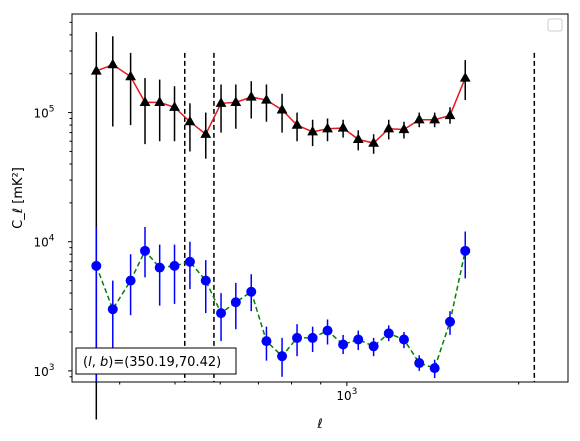 This screenshot has width=580, height=441. I want to click on svg-text: (l, b)=(350.19,70.42), so click(152, 362).